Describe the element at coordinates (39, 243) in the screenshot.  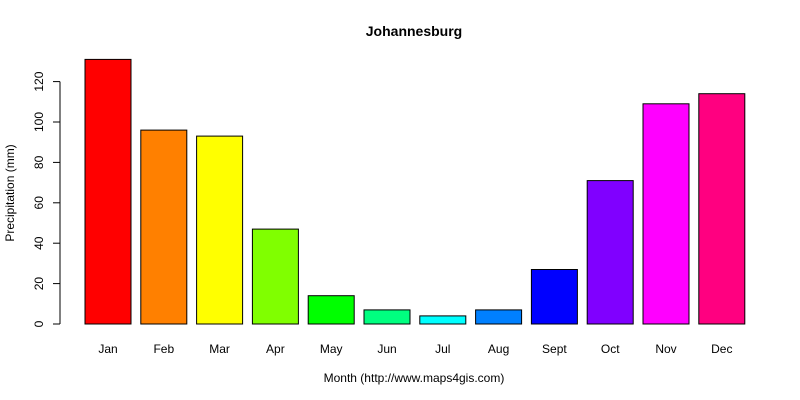
I see `y-tick-label: 40` at that location.